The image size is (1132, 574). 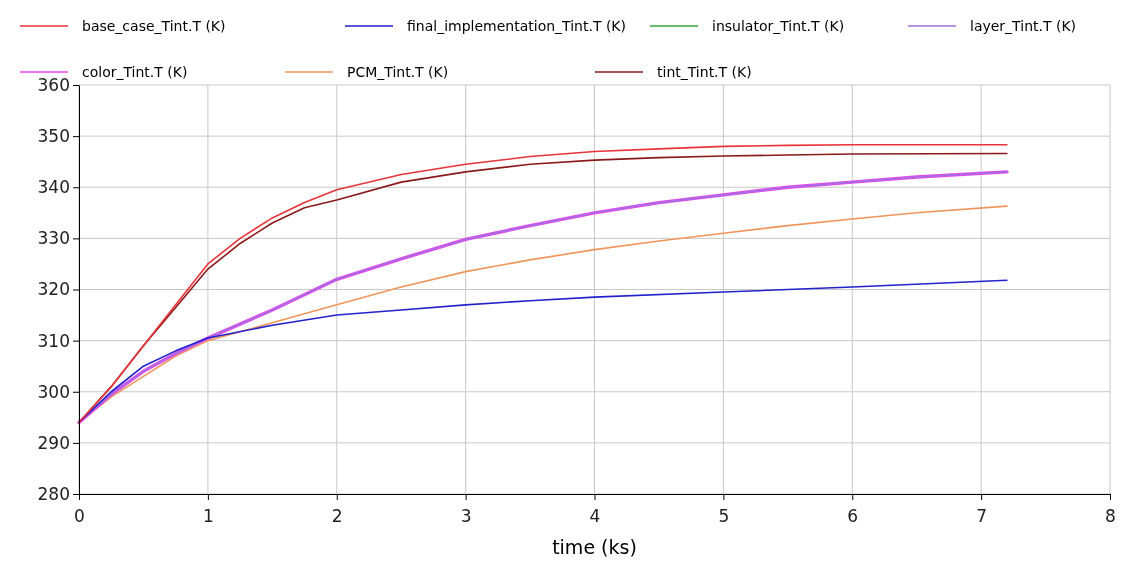 What do you see at coordinates (337, 515) in the screenshot?
I see `x-tick-label: 2` at bounding box center [337, 515].